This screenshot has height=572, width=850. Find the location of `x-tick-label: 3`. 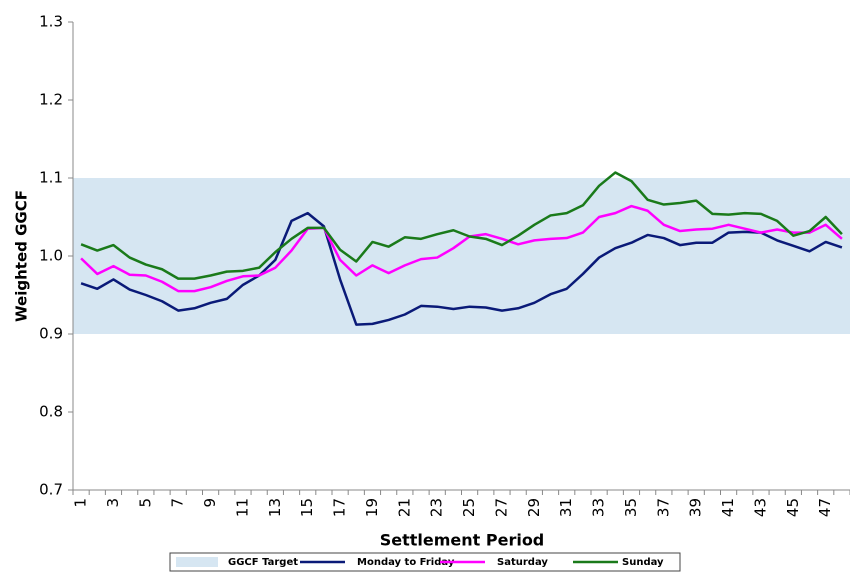

x-tick-label: 3 is located at coordinates (113, 503).